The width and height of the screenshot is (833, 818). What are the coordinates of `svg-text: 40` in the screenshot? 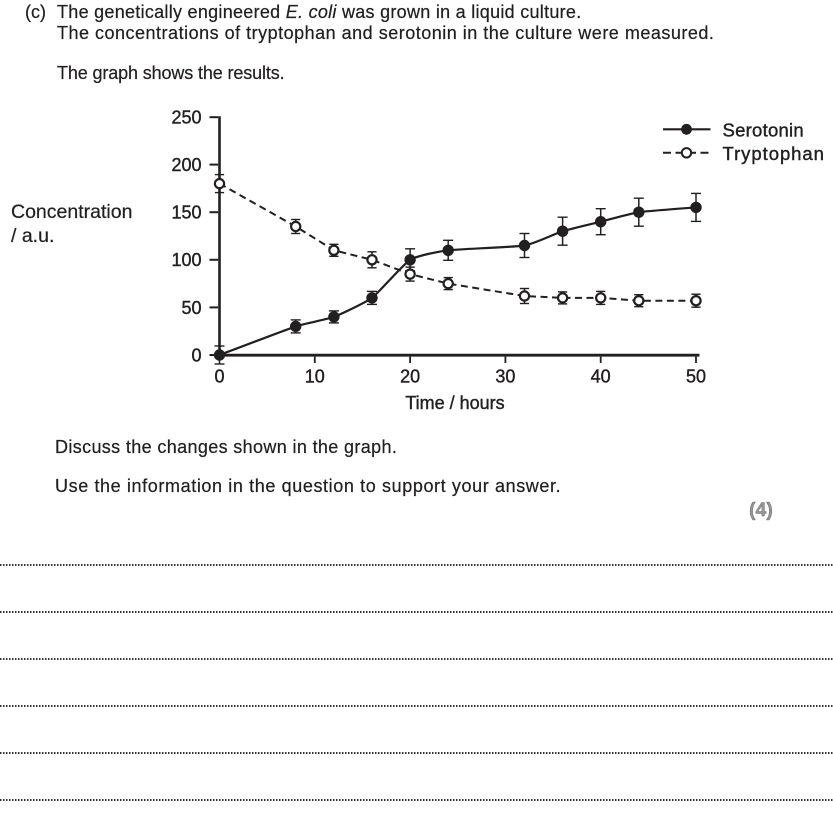 It's located at (601, 377).